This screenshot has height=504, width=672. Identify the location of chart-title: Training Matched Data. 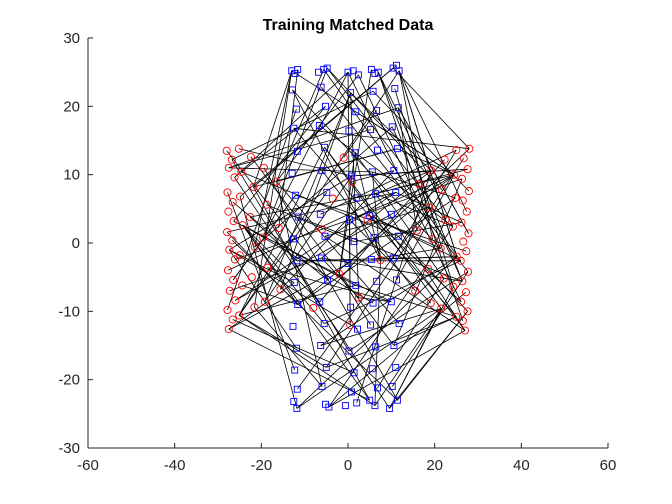
(348, 25).